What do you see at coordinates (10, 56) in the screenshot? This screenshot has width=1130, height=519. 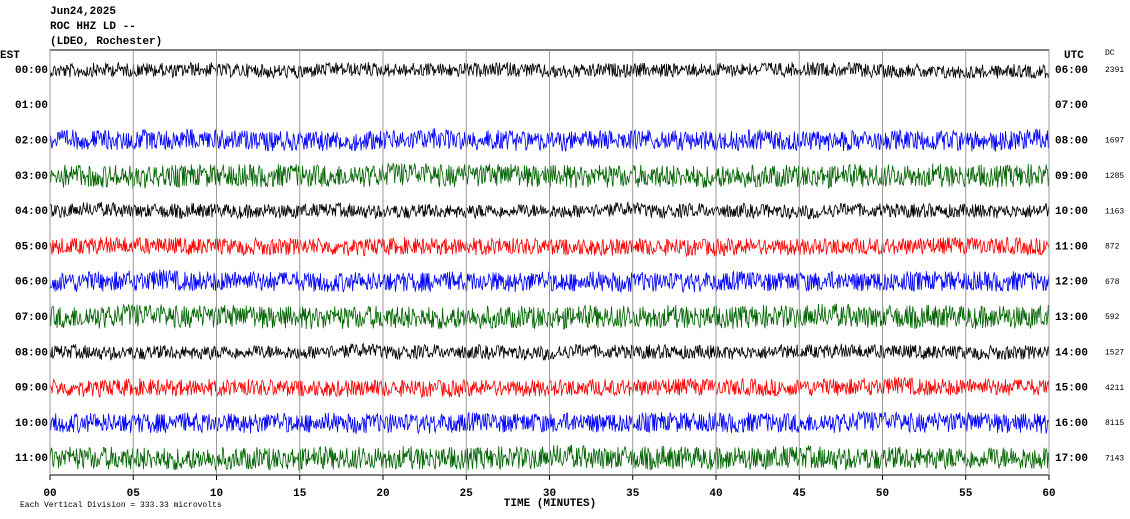 I see `left-axis-label: EST` at bounding box center [10, 56].